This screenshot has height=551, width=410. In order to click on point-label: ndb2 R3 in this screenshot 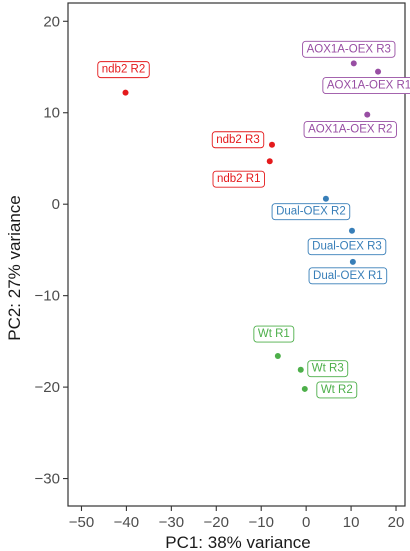, I will do `click(238, 140)`.